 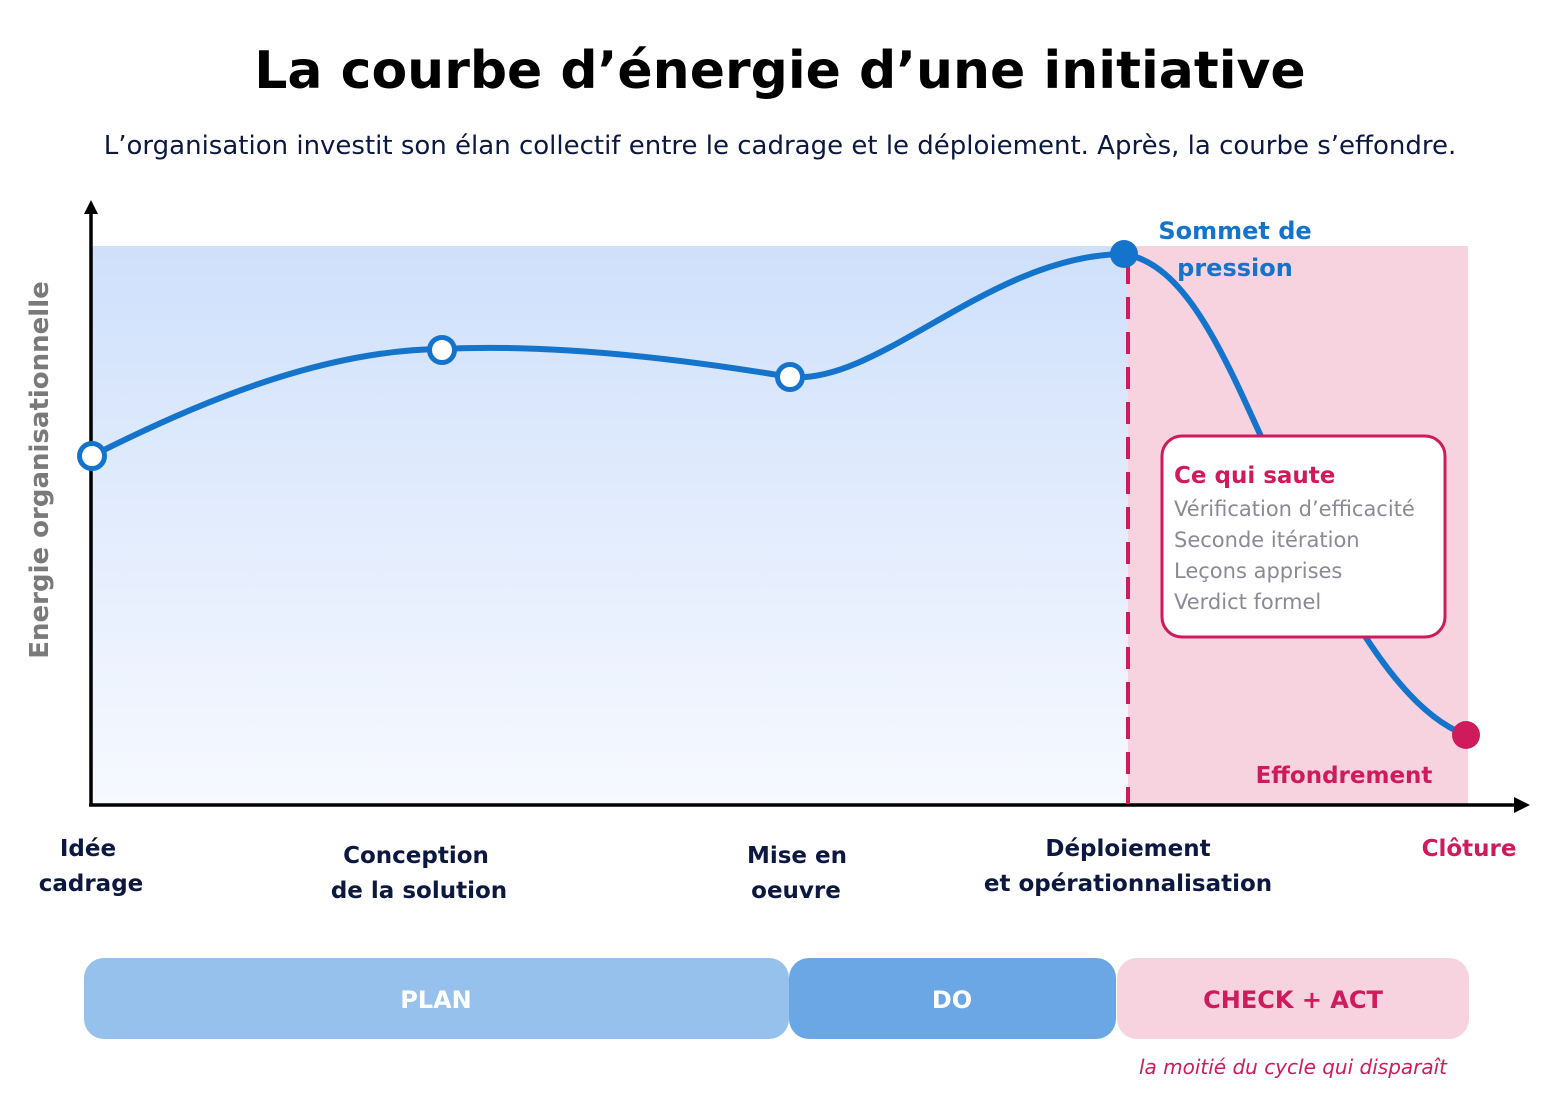 I want to click on phase-check-act-label: CHECK + ACT, so click(x=1293, y=1000).